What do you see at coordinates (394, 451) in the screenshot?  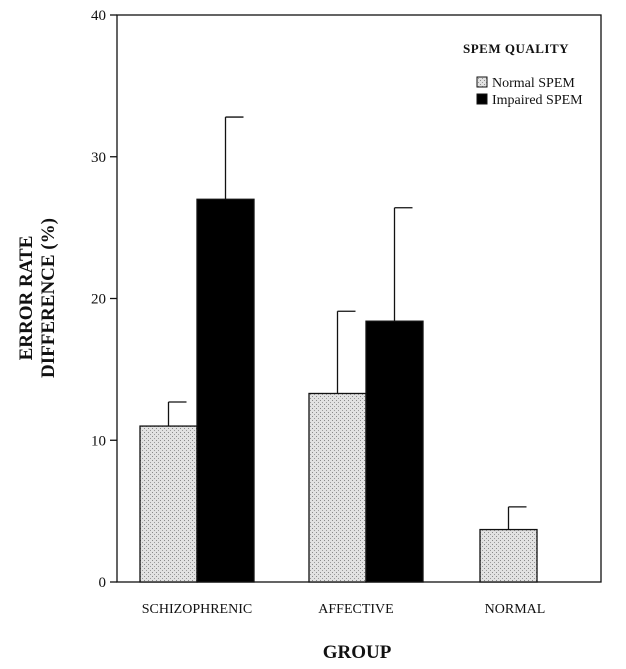 I see `bar-affective-impaired-spem` at bounding box center [394, 451].